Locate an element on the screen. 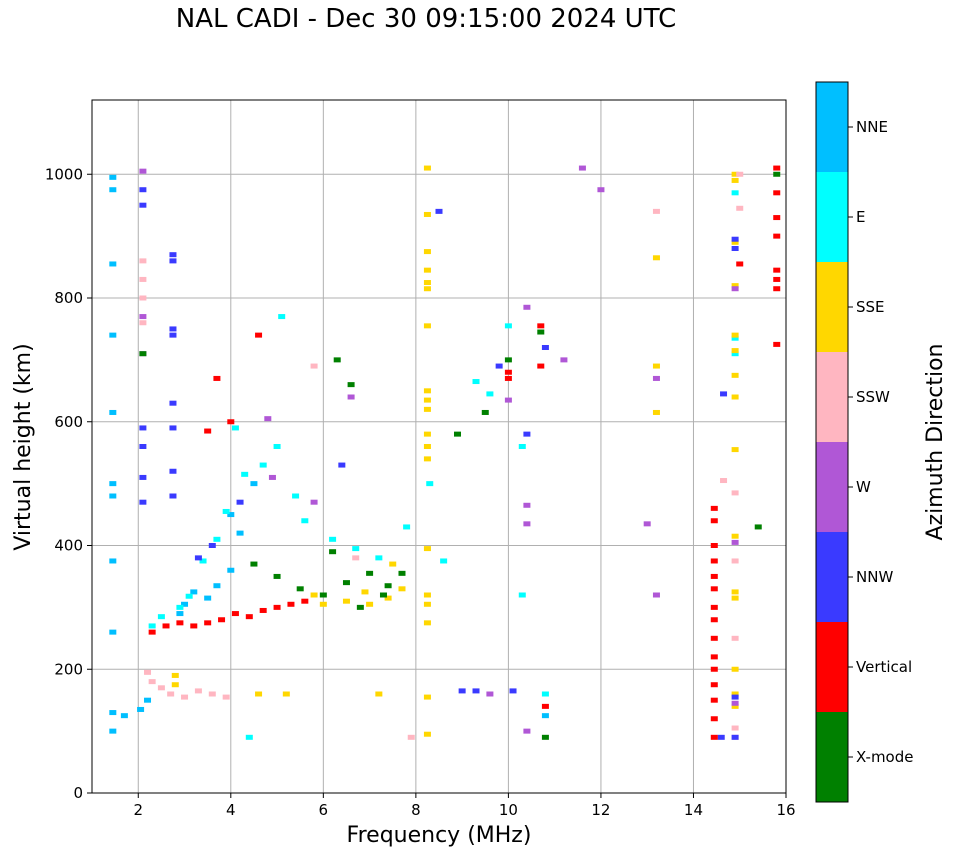 The height and width of the screenshot is (857, 958). colorbar-tick-label: NNE is located at coordinates (872, 127).